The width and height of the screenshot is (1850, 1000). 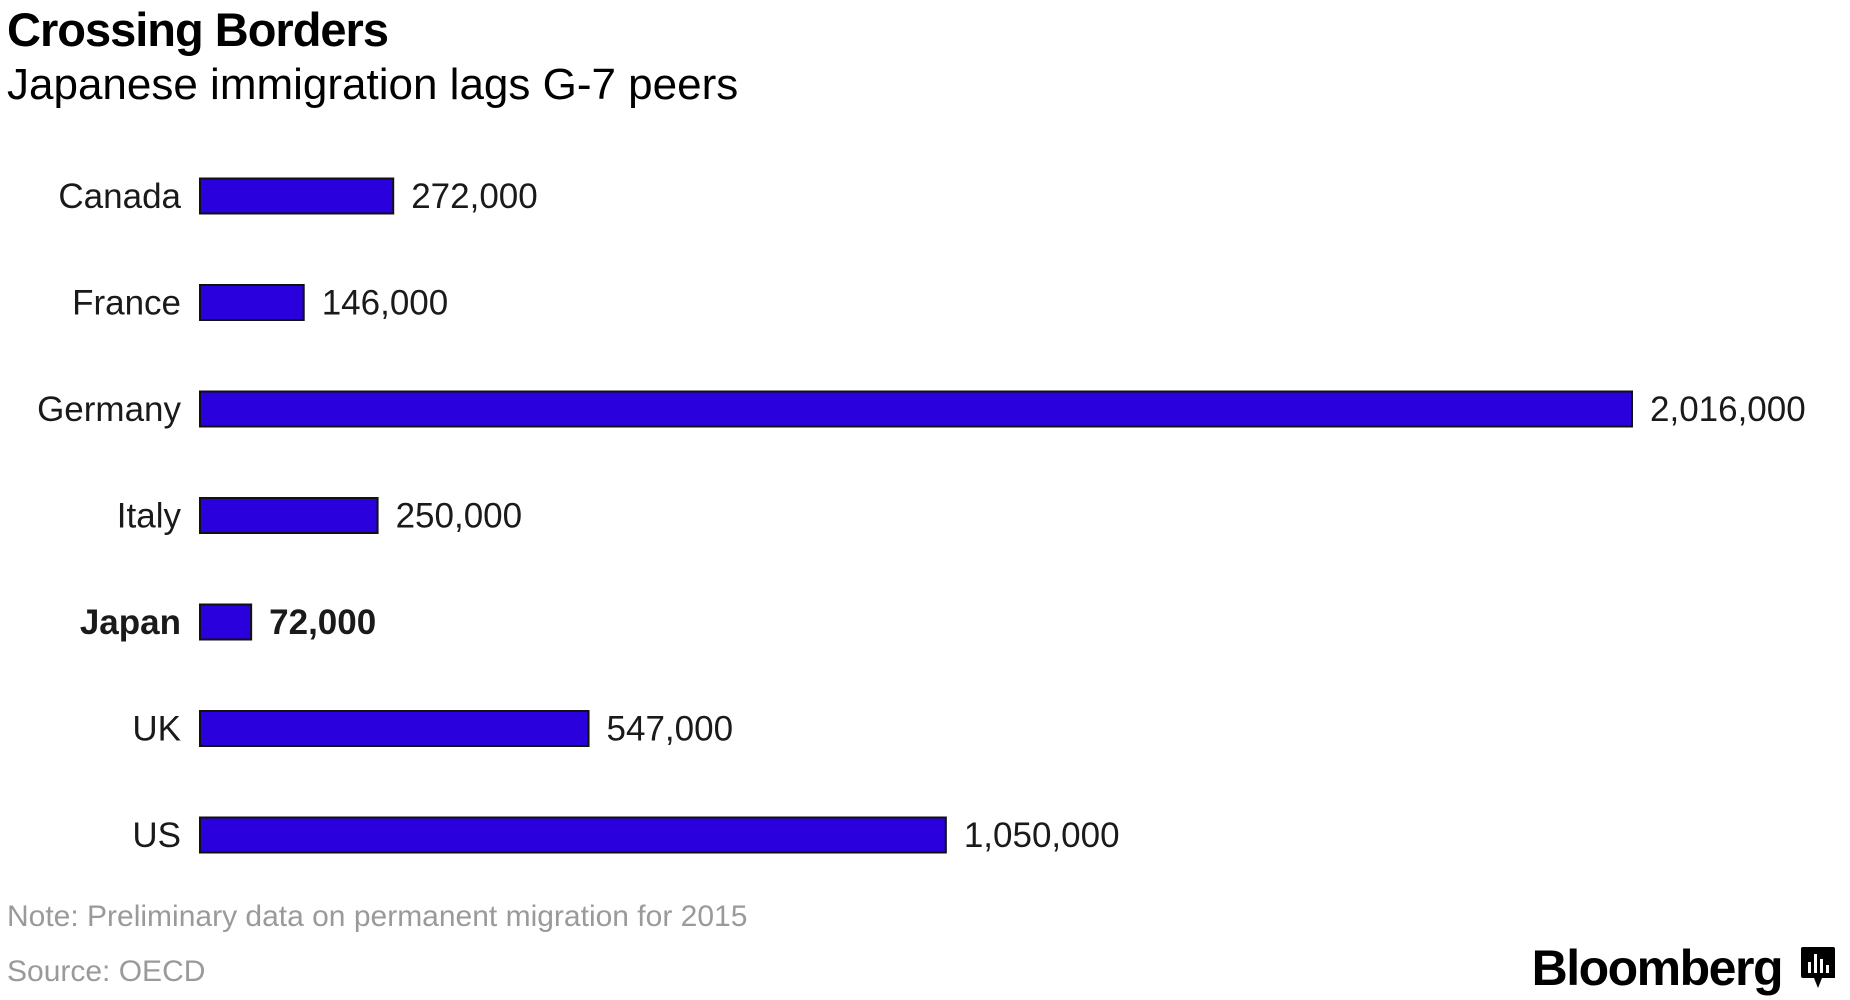 What do you see at coordinates (474, 196) in the screenshot?
I see `value-label-canada: 272,000` at bounding box center [474, 196].